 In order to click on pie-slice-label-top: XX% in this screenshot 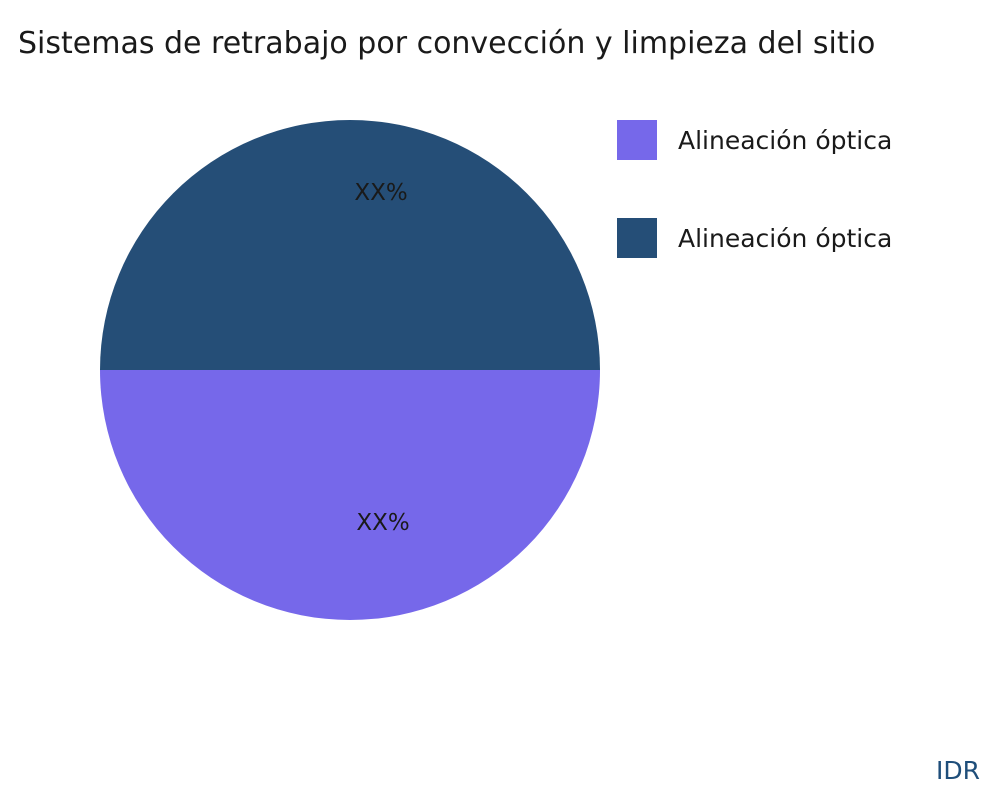, I will do `click(381, 193)`.